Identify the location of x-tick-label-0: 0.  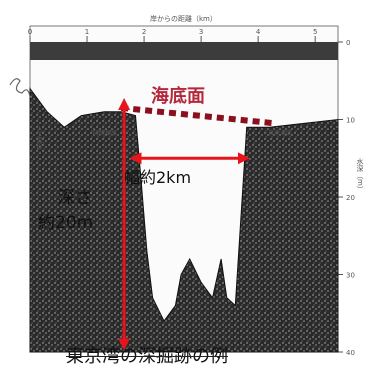
(30, 32).